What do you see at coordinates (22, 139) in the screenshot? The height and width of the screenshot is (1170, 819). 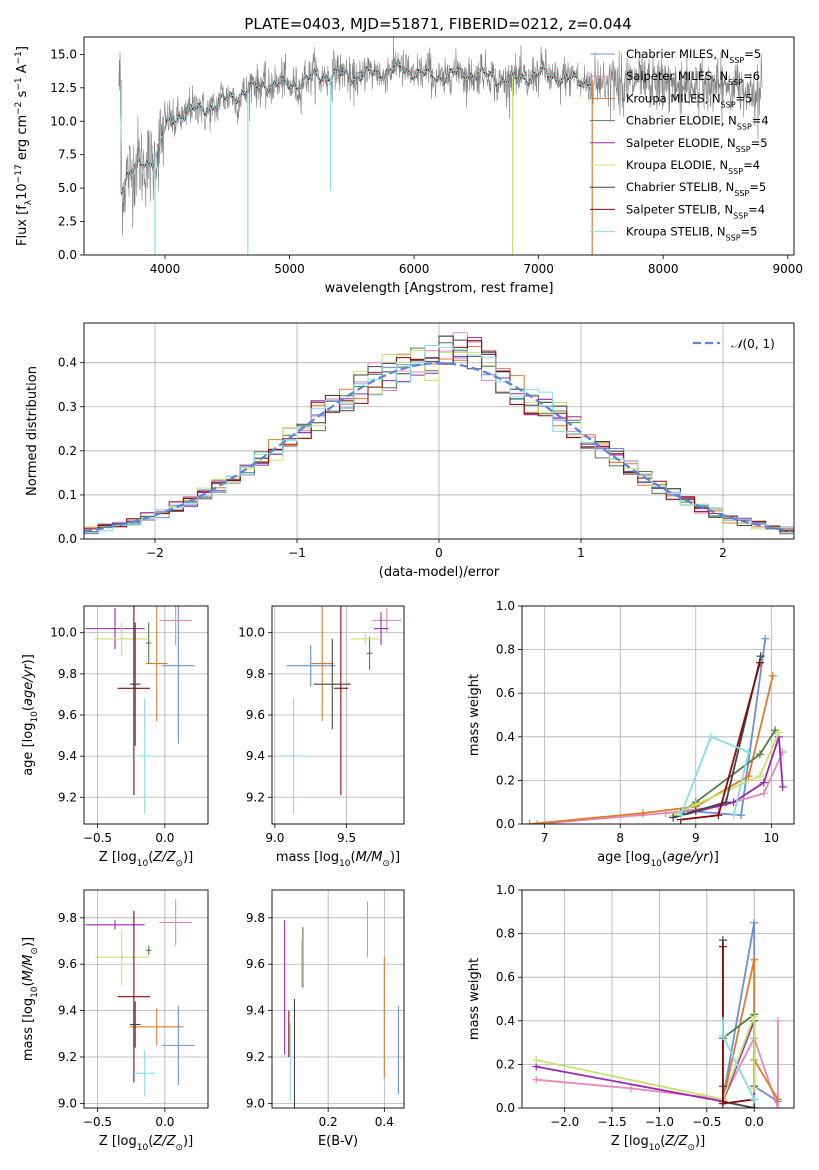 I see `label-part: erg cm` at bounding box center [22, 139].